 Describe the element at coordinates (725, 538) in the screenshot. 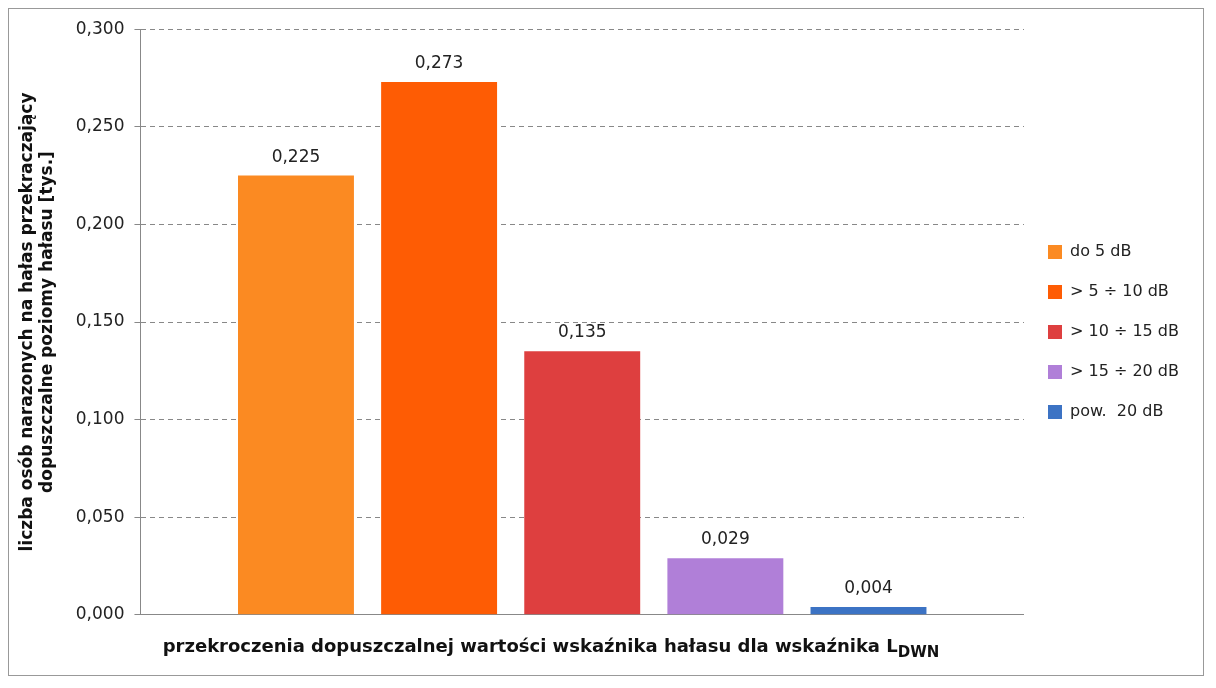

I see `data-label: 0,029` at that location.